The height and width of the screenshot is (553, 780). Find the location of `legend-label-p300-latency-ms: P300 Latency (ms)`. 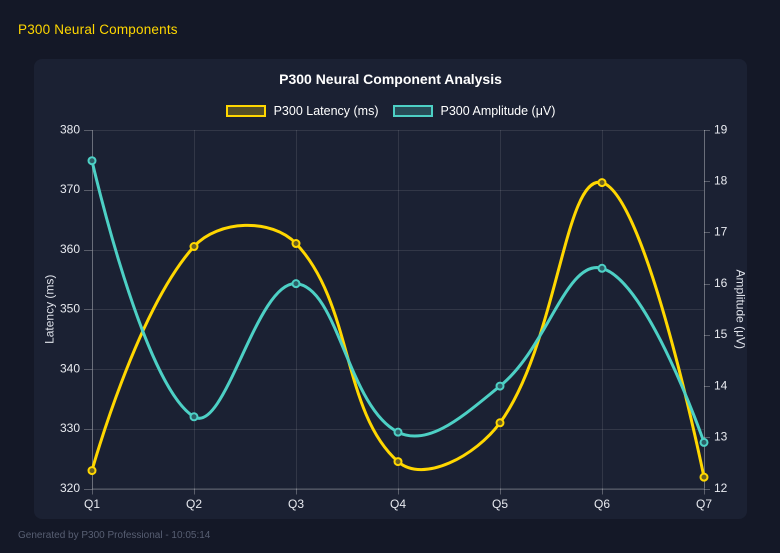

legend-label-p300-latency-ms: P300 Latency (ms) is located at coordinates (326, 111).